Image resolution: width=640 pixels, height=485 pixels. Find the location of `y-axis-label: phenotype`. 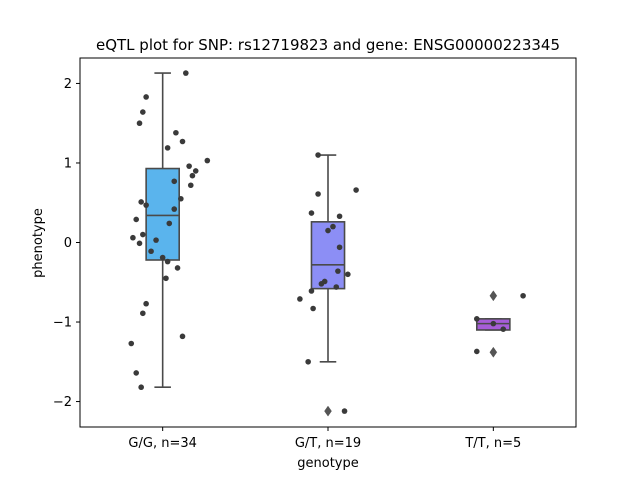

y-axis-label: phenotype is located at coordinates (38, 243).